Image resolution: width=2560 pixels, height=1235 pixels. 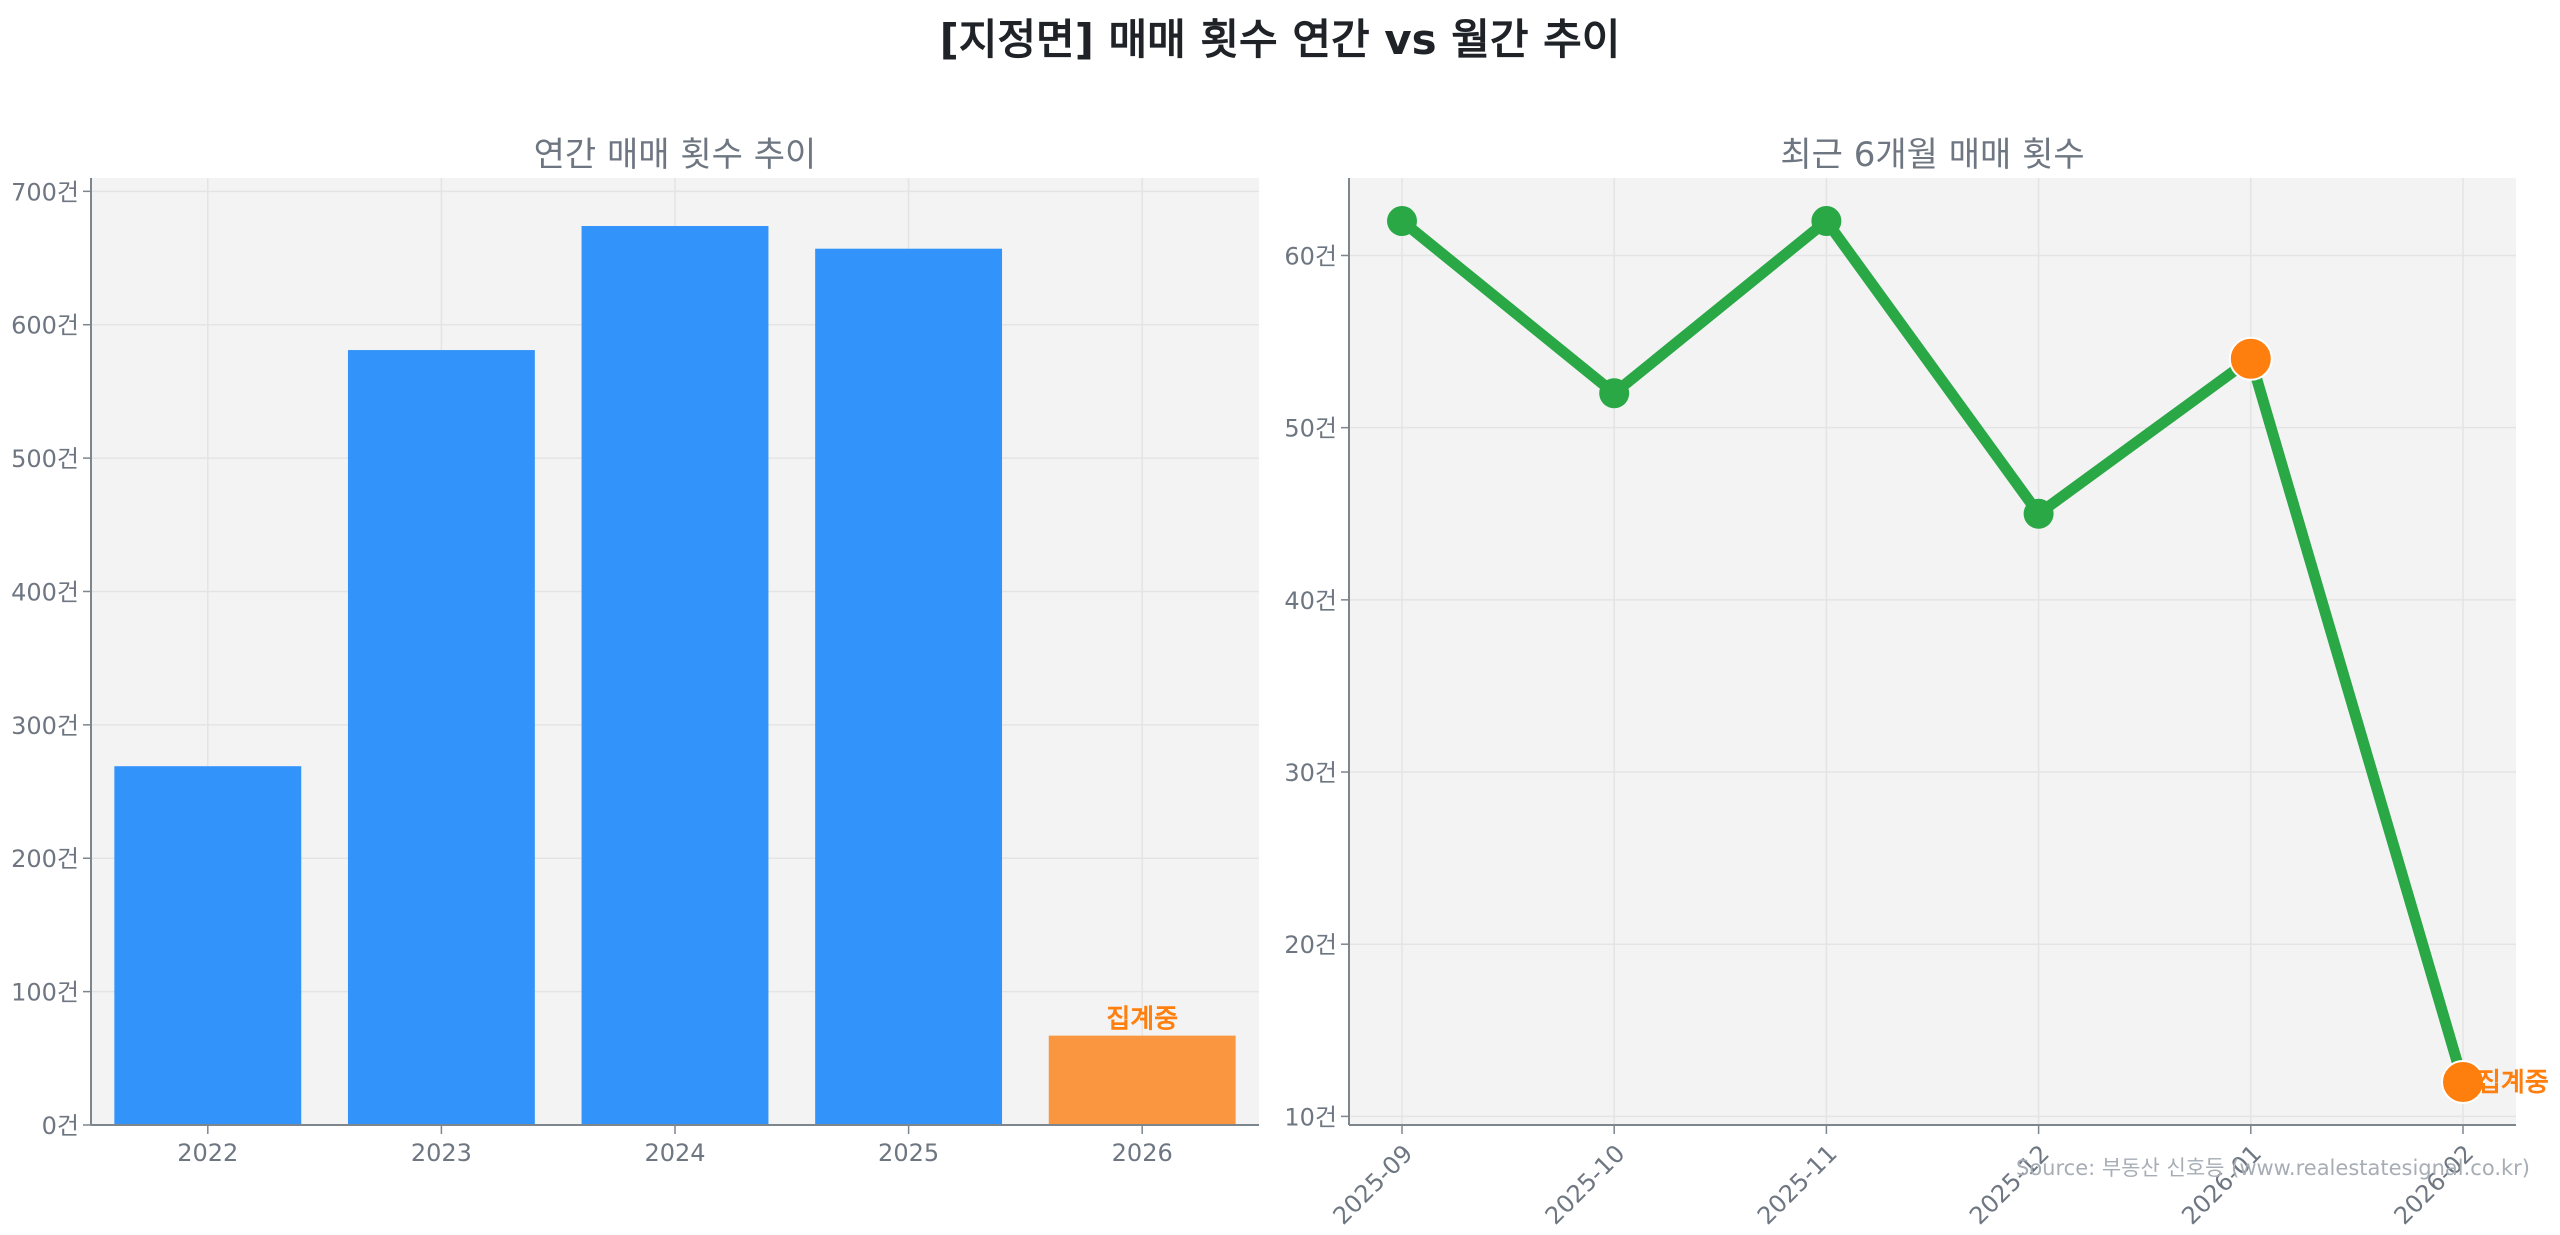 What do you see at coordinates (45, 993) in the screenshot?
I see `y-tick-label: 100건` at bounding box center [45, 993].